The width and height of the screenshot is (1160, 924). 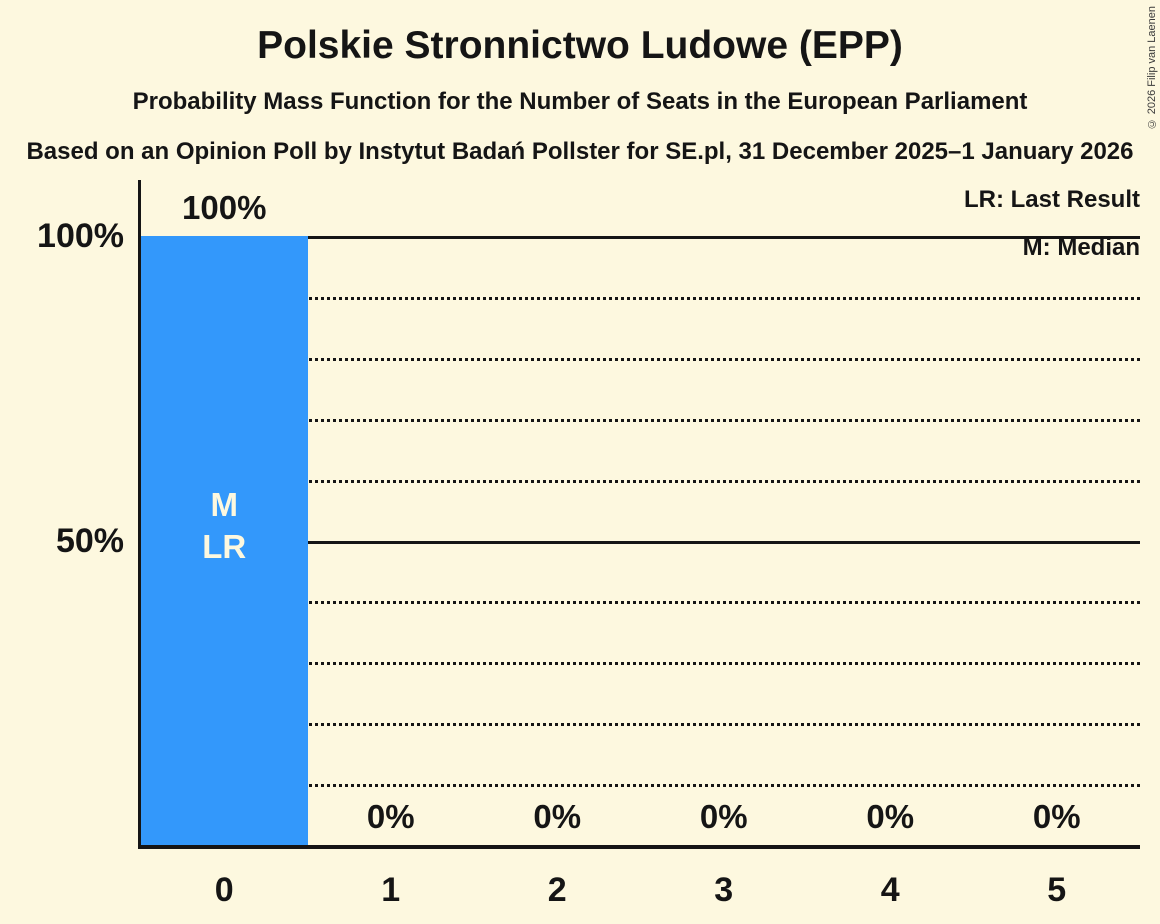 What do you see at coordinates (640, 481) in the screenshot?
I see `gridline-dotted-60pct` at bounding box center [640, 481].